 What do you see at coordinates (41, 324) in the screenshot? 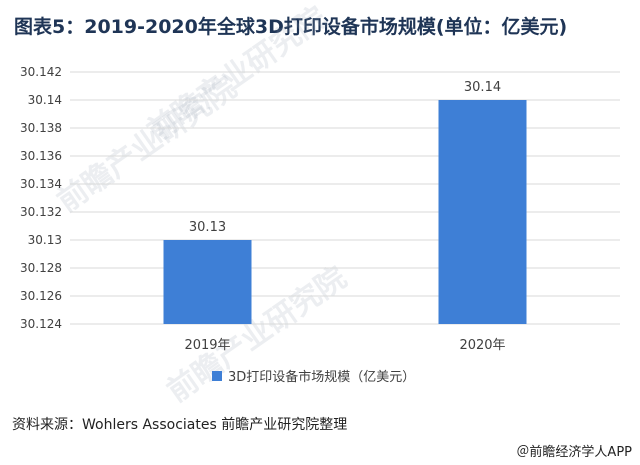
I see `y-tick-label: 30.124` at bounding box center [41, 324].